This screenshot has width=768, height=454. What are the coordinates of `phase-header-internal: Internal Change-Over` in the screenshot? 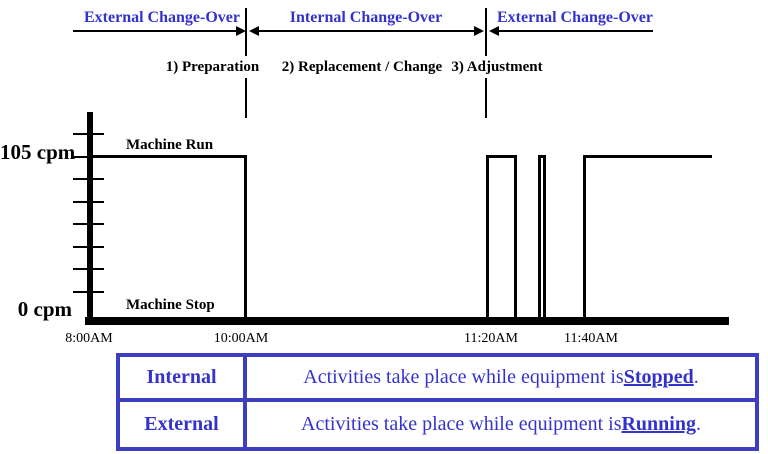 It's located at (366, 17).